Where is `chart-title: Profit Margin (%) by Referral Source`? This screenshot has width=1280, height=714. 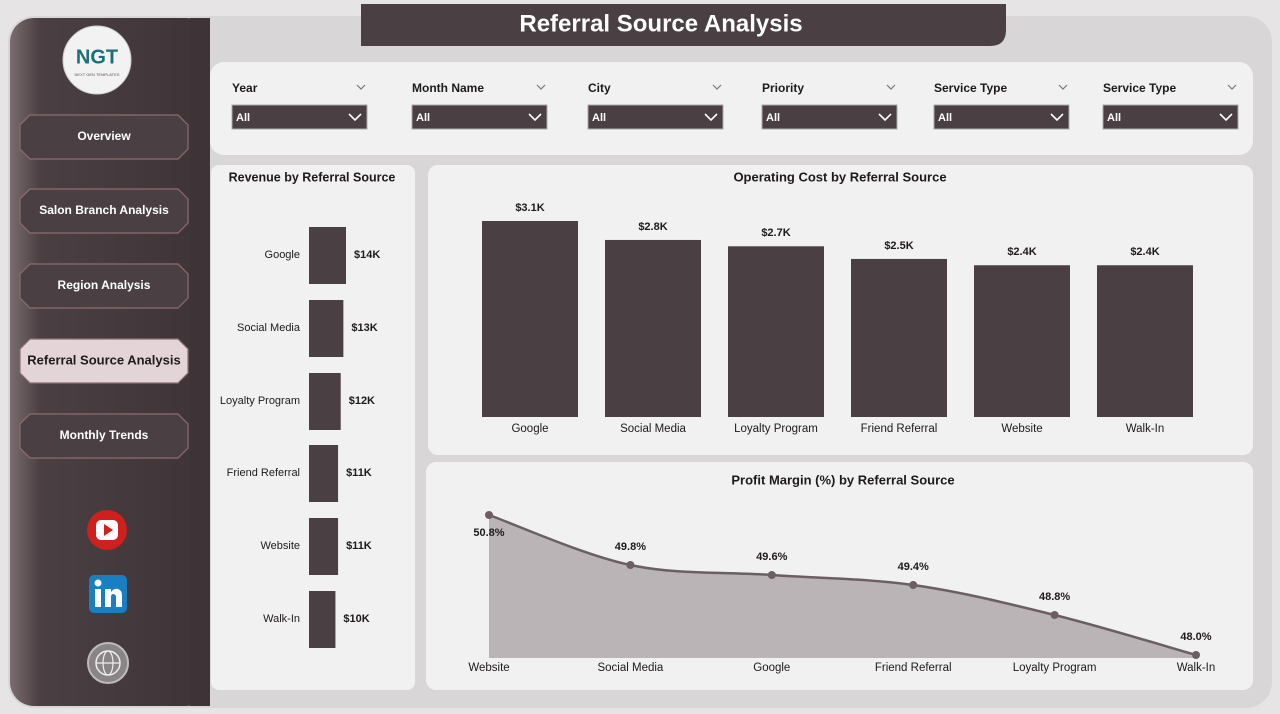
chart-title: Profit Margin (%) by Referral Source is located at coordinates (842, 479).